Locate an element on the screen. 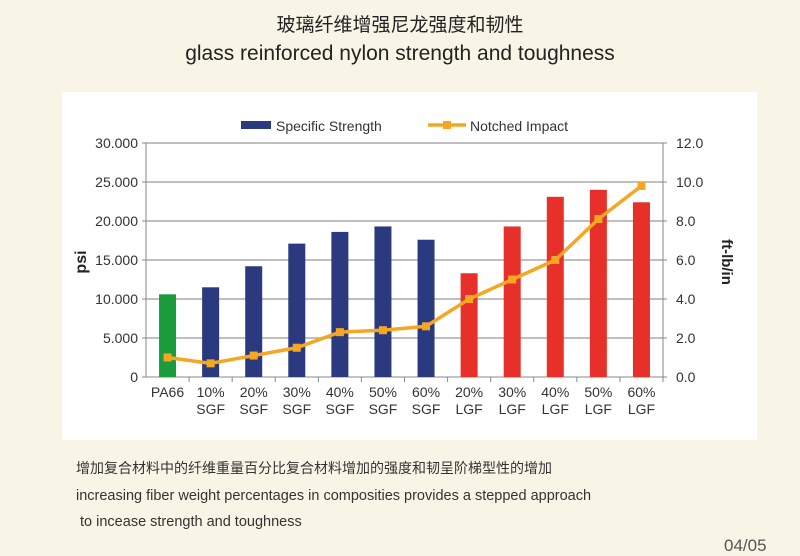  y2-axis-label: ft-lb/in is located at coordinates (726, 262).